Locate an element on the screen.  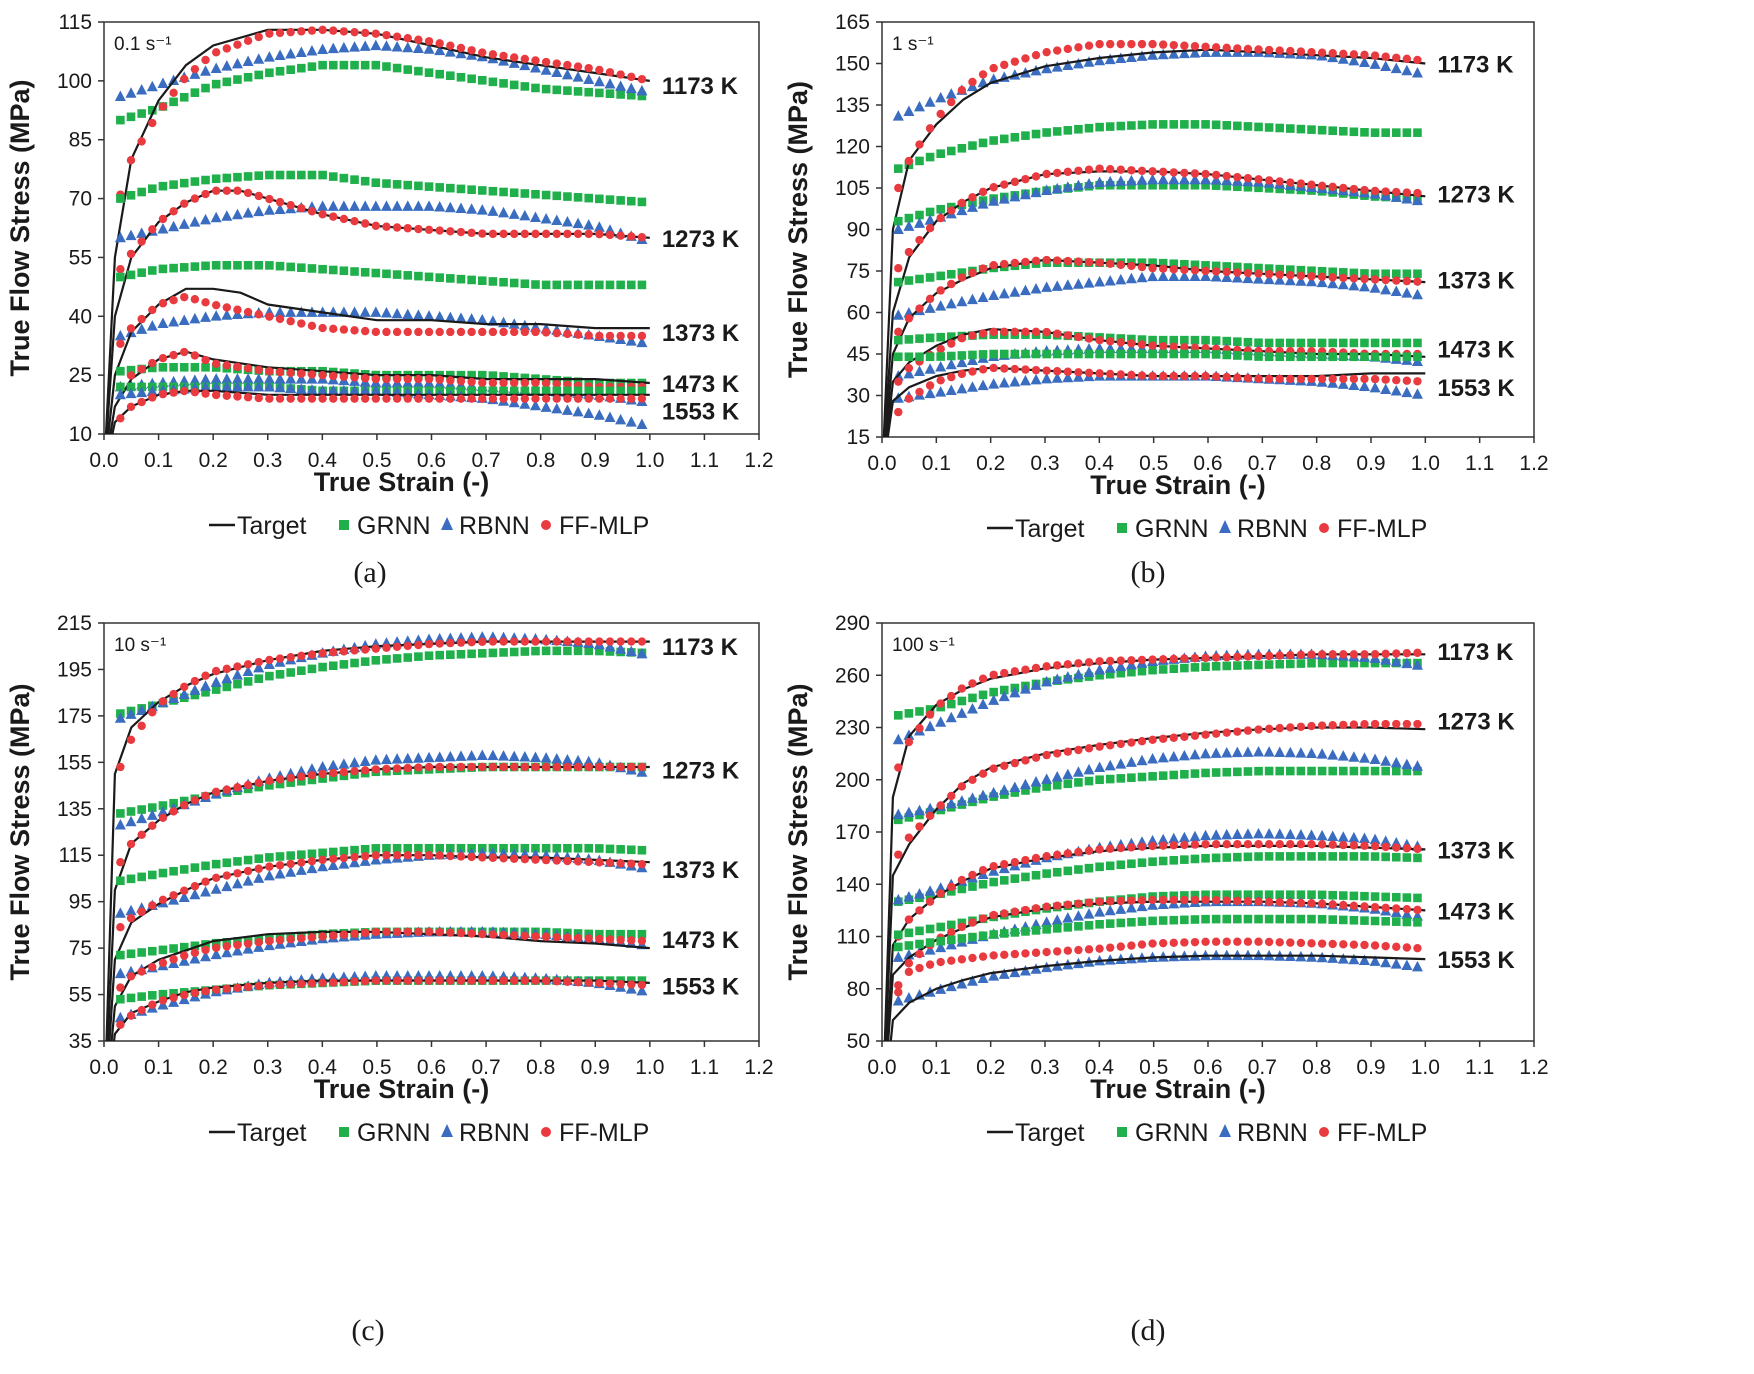
x-tick-label: 0.5 is located at coordinates (1153, 1067).